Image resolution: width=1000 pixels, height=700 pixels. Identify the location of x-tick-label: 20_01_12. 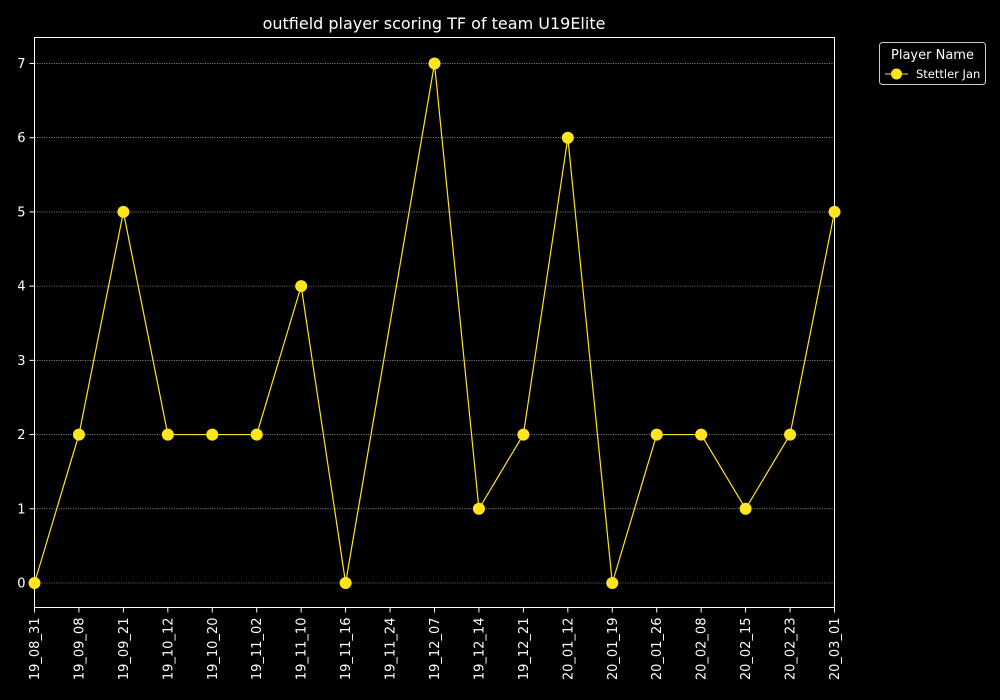
(568, 649).